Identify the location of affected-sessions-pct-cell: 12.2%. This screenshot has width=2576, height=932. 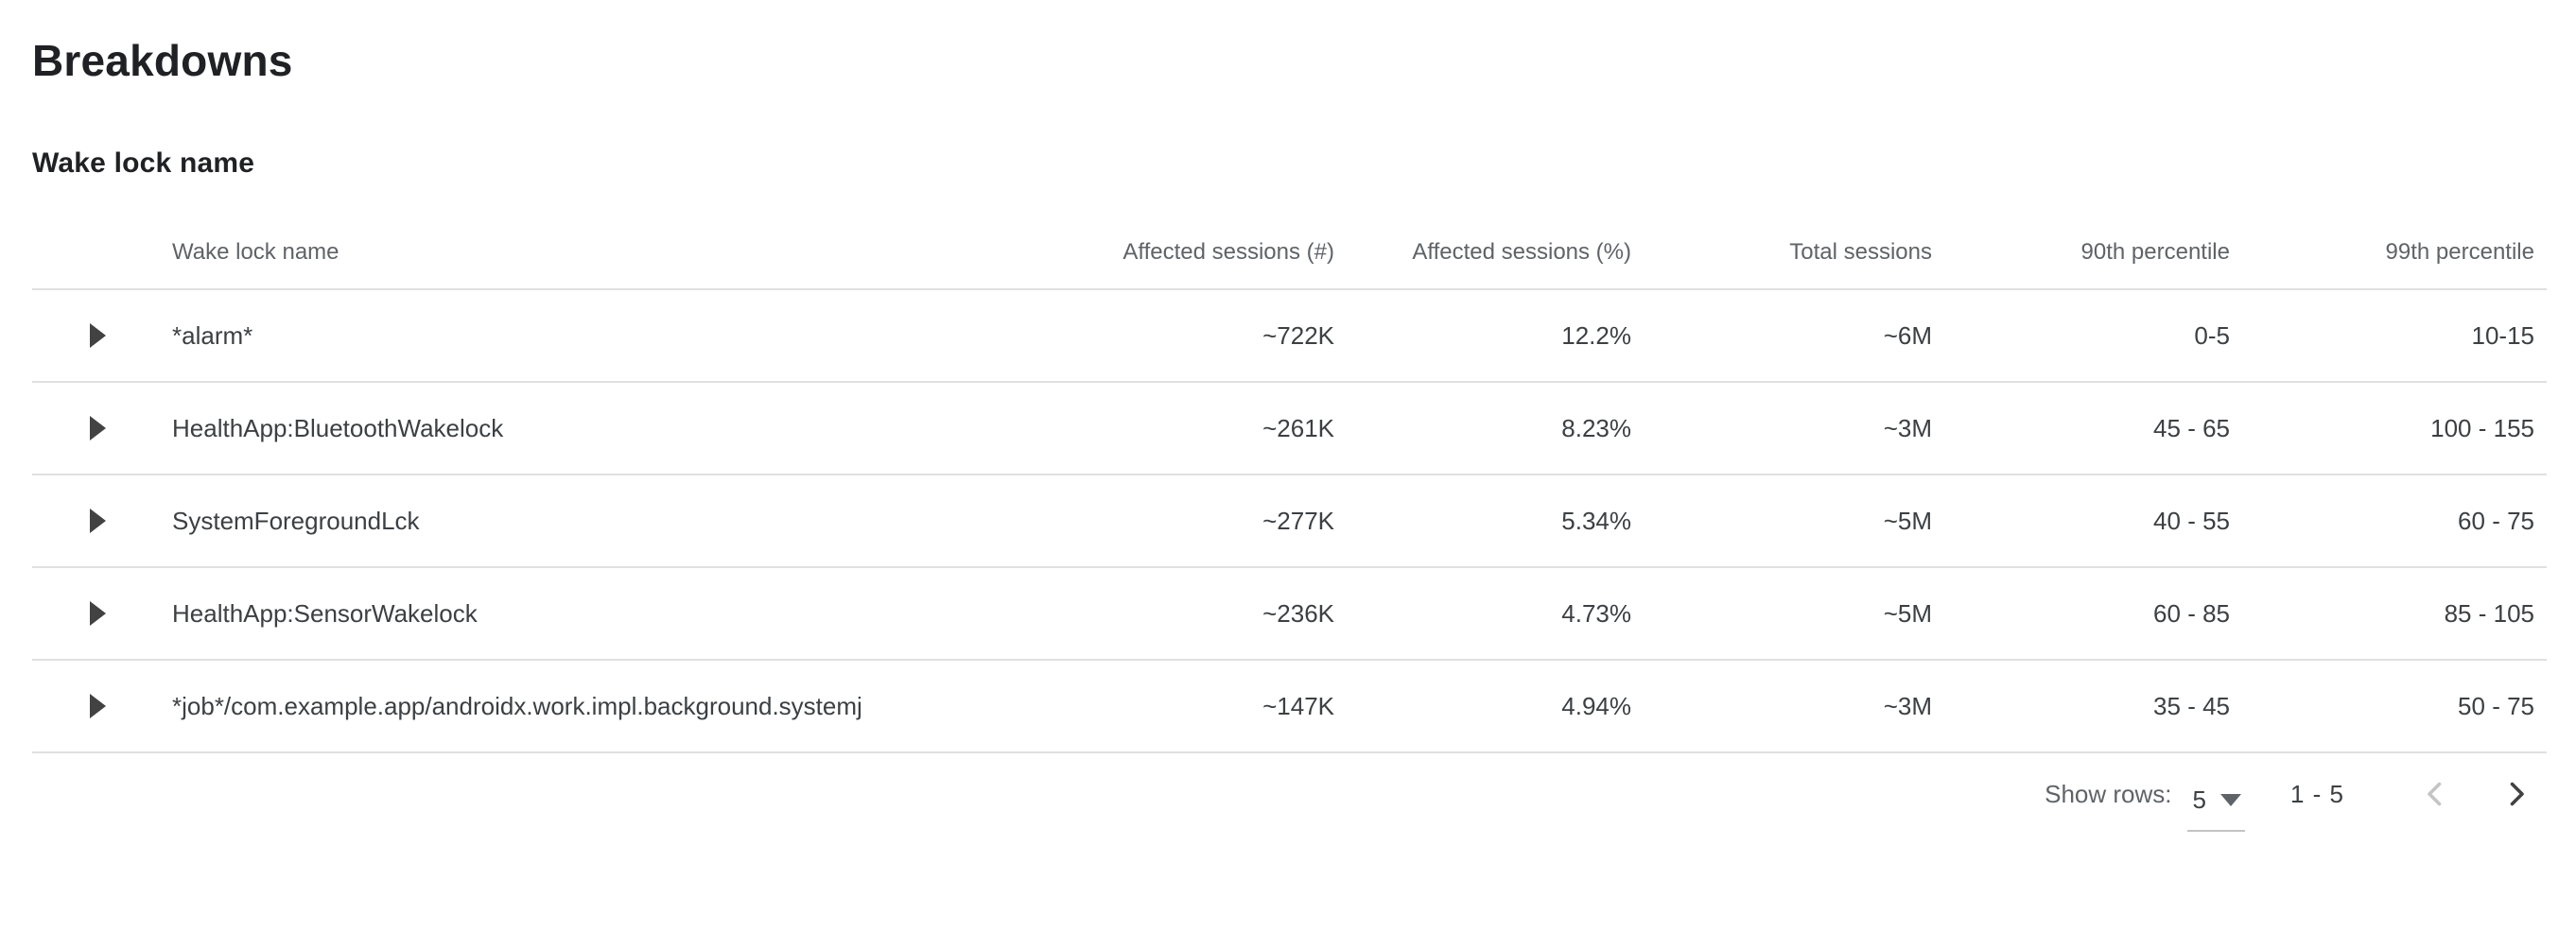
(1482, 336).